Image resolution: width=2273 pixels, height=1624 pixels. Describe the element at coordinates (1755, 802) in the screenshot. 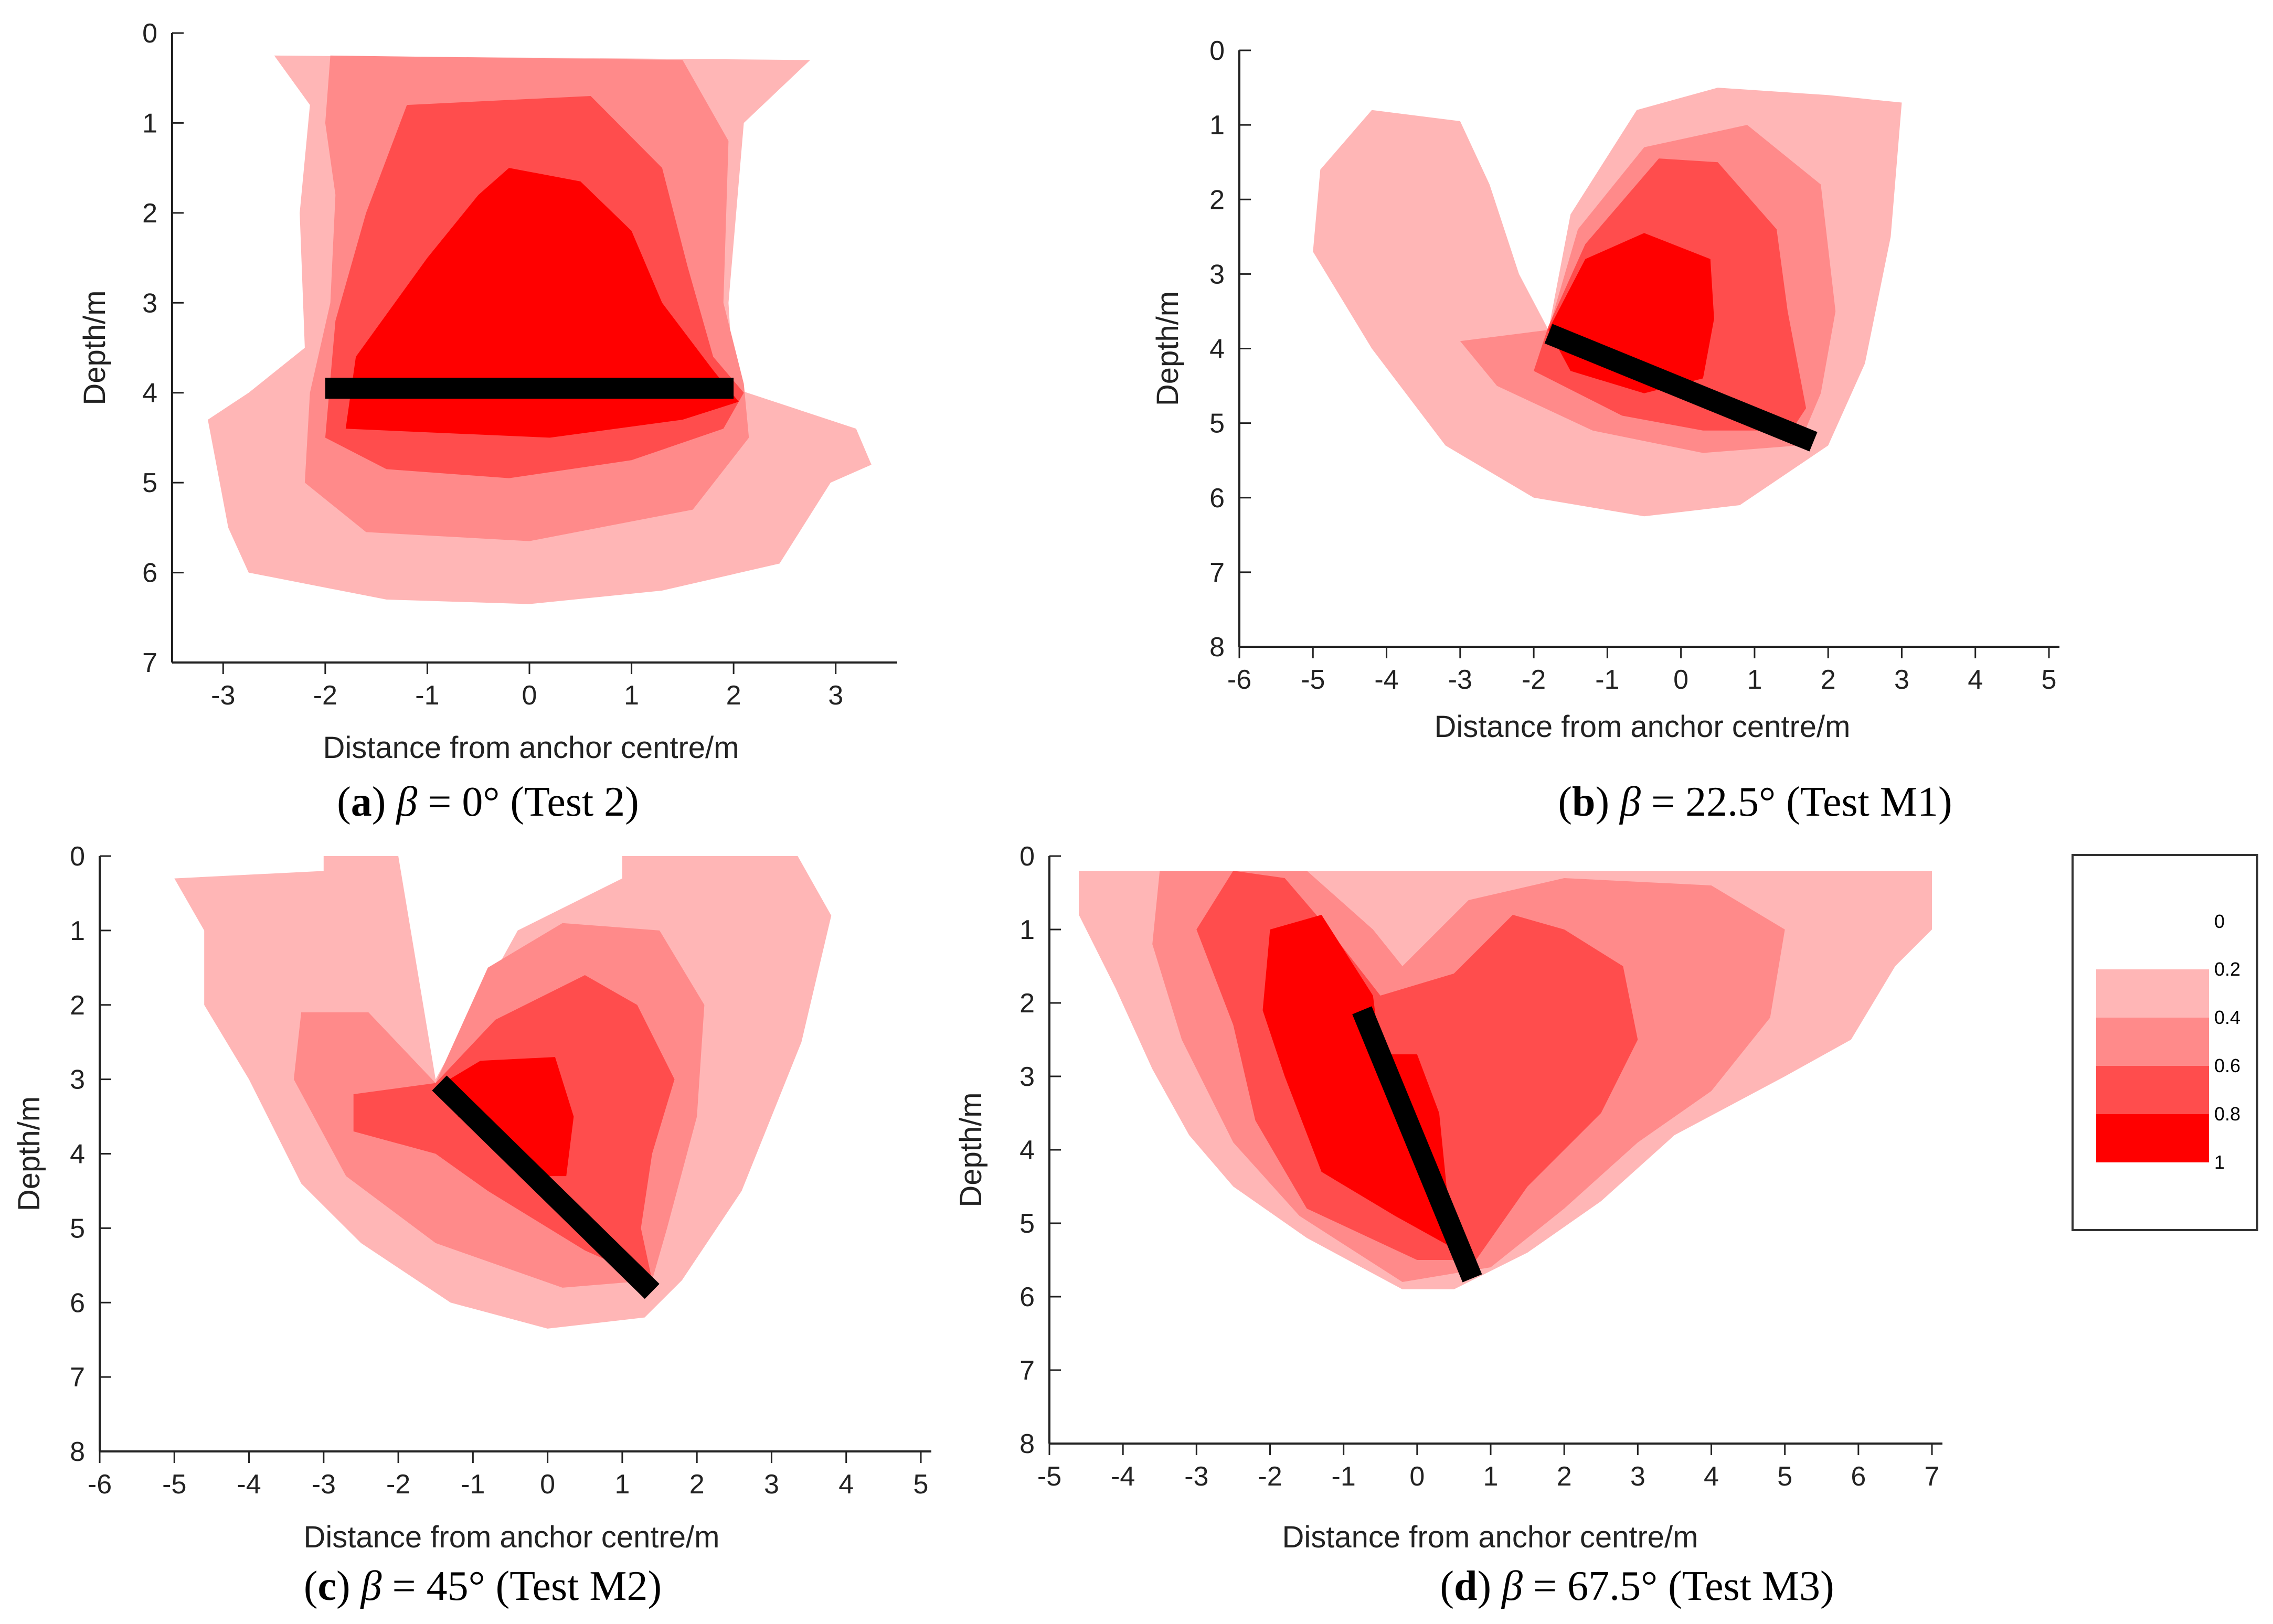

I see `panel-caption: (b) β = 22.5° (Test M1)` at that location.